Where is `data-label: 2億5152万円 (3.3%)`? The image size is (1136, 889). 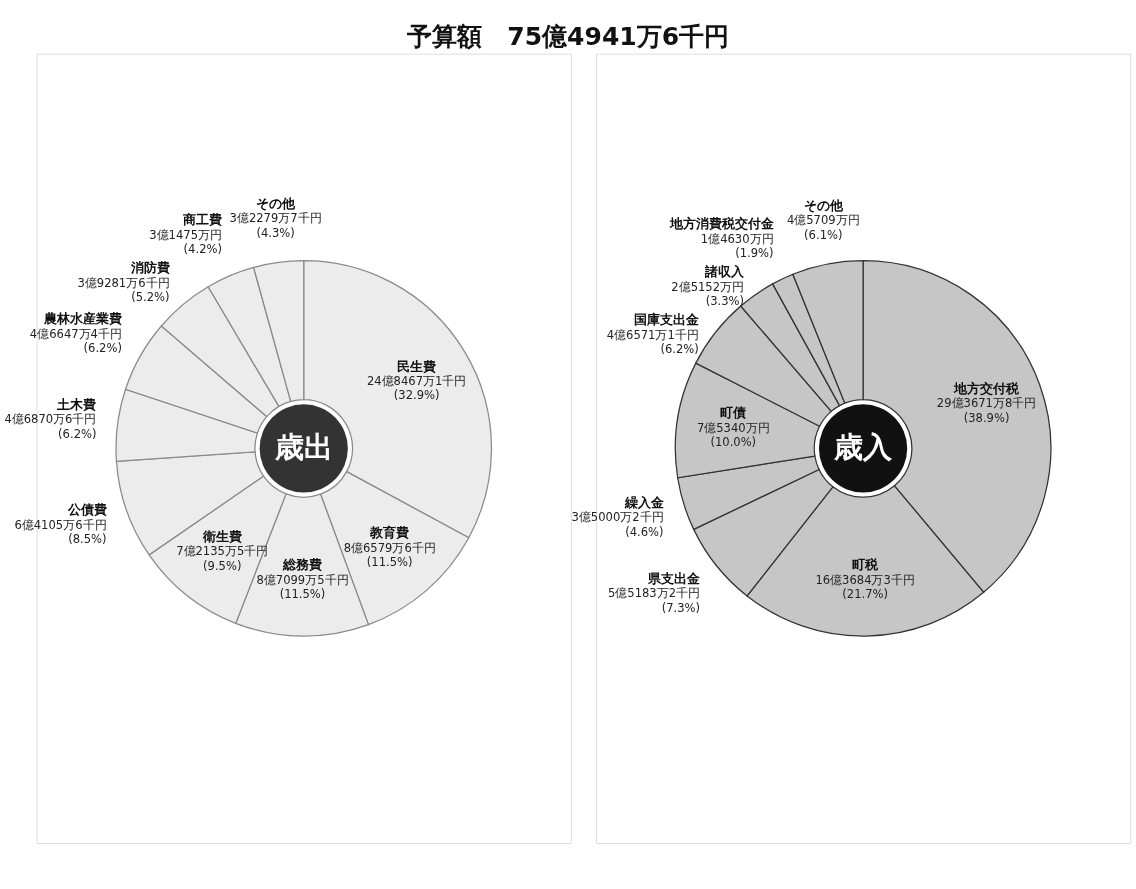
data-label: 2億5152万円 (3.3%) is located at coordinates (708, 294).